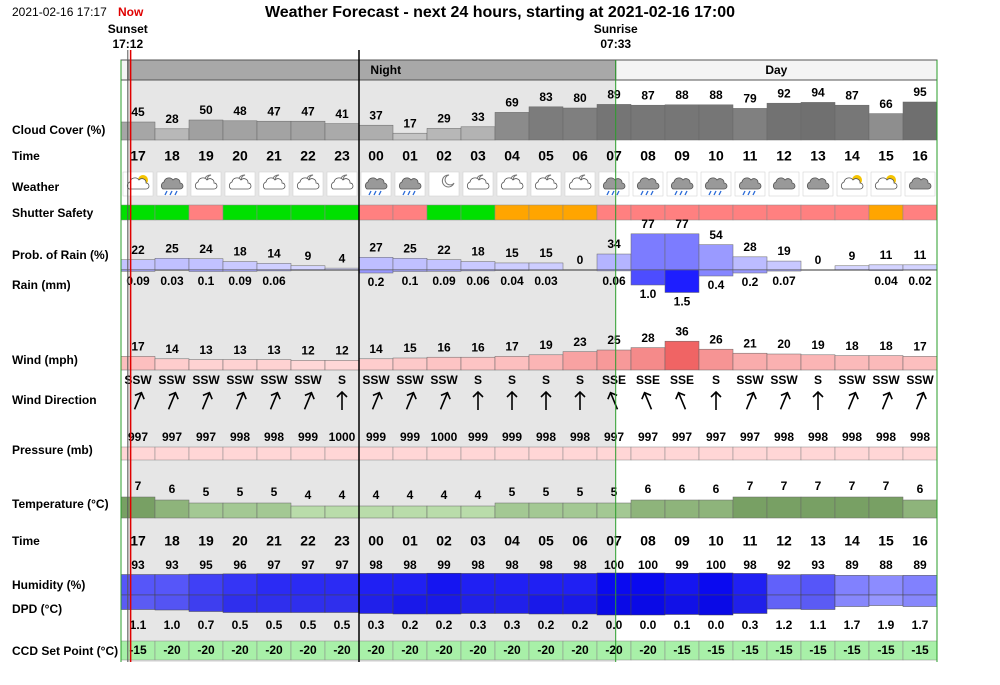  I want to click on hour-label: 09, so click(682, 156).